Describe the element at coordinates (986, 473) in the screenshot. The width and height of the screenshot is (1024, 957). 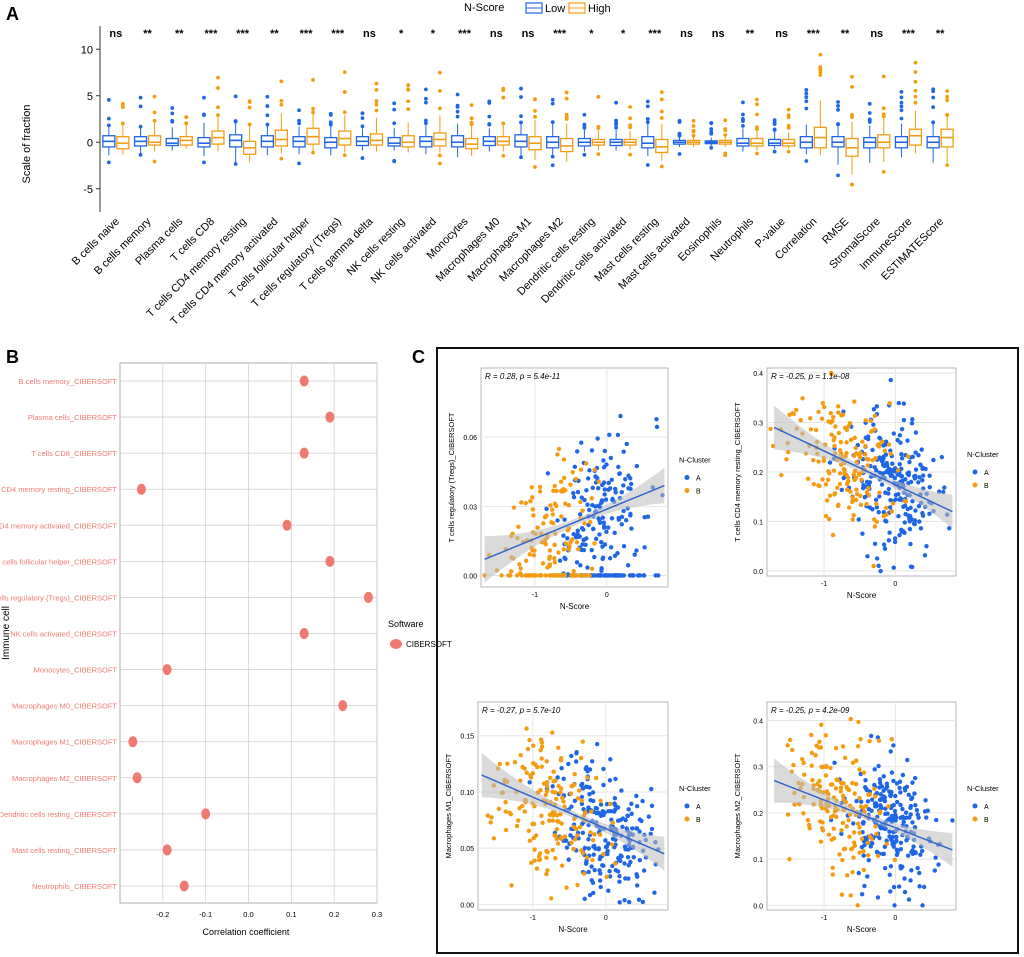
I see `scatter-legend-label-a: A` at that location.